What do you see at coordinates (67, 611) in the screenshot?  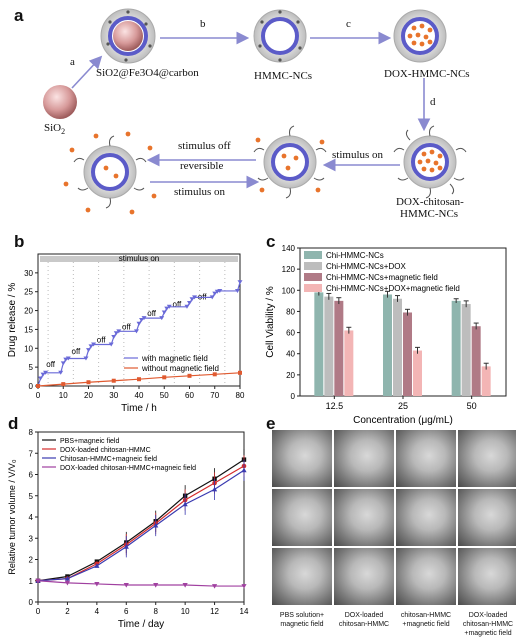 I see `x-tick-label: 2` at bounding box center [67, 611].